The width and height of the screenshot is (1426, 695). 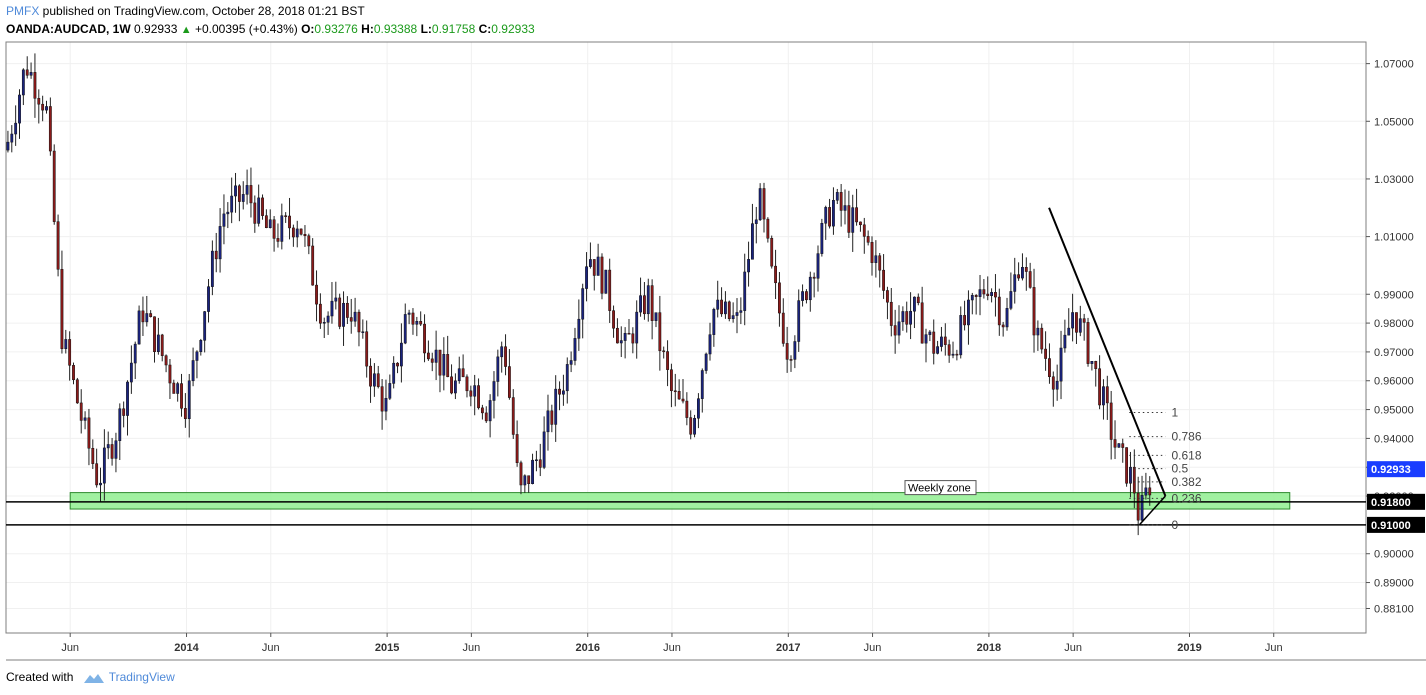 What do you see at coordinates (1394, 439) in the screenshot?
I see `y-axis-label: 0.94000` at bounding box center [1394, 439].